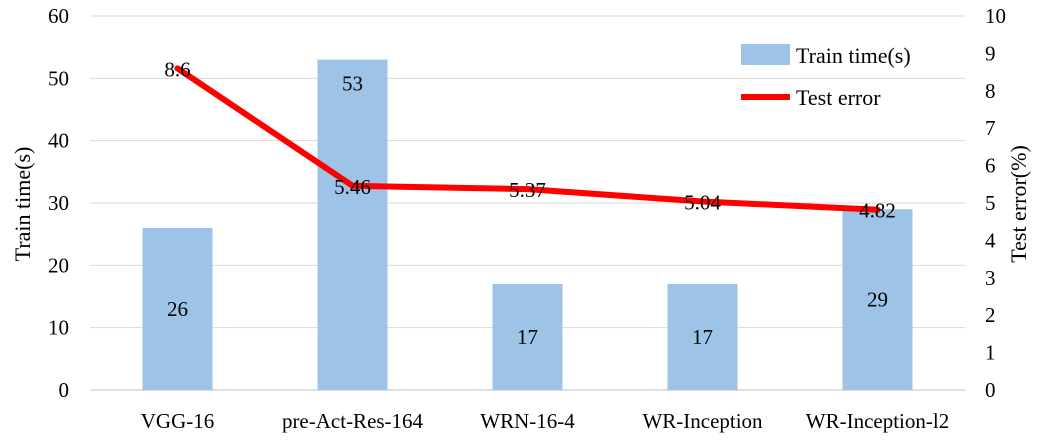 Image resolution: width=1047 pixels, height=442 pixels. I want to click on x-tick-label: pre-Act-Res-164, so click(353, 421).